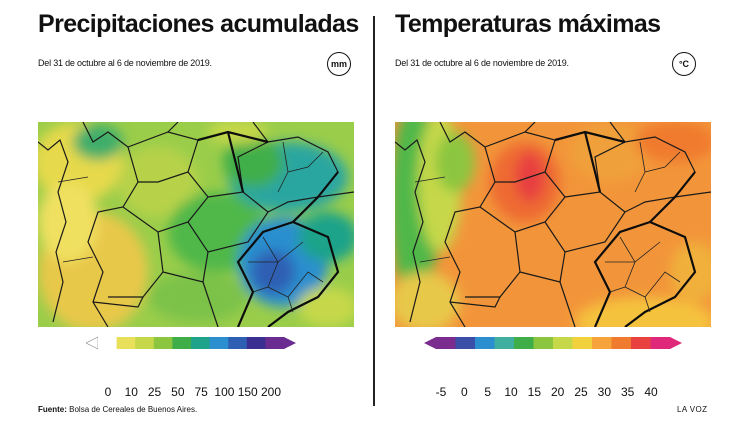 This screenshot has width=750, height=422. I want to click on precipitation-unit-badge: mm, so click(339, 64).